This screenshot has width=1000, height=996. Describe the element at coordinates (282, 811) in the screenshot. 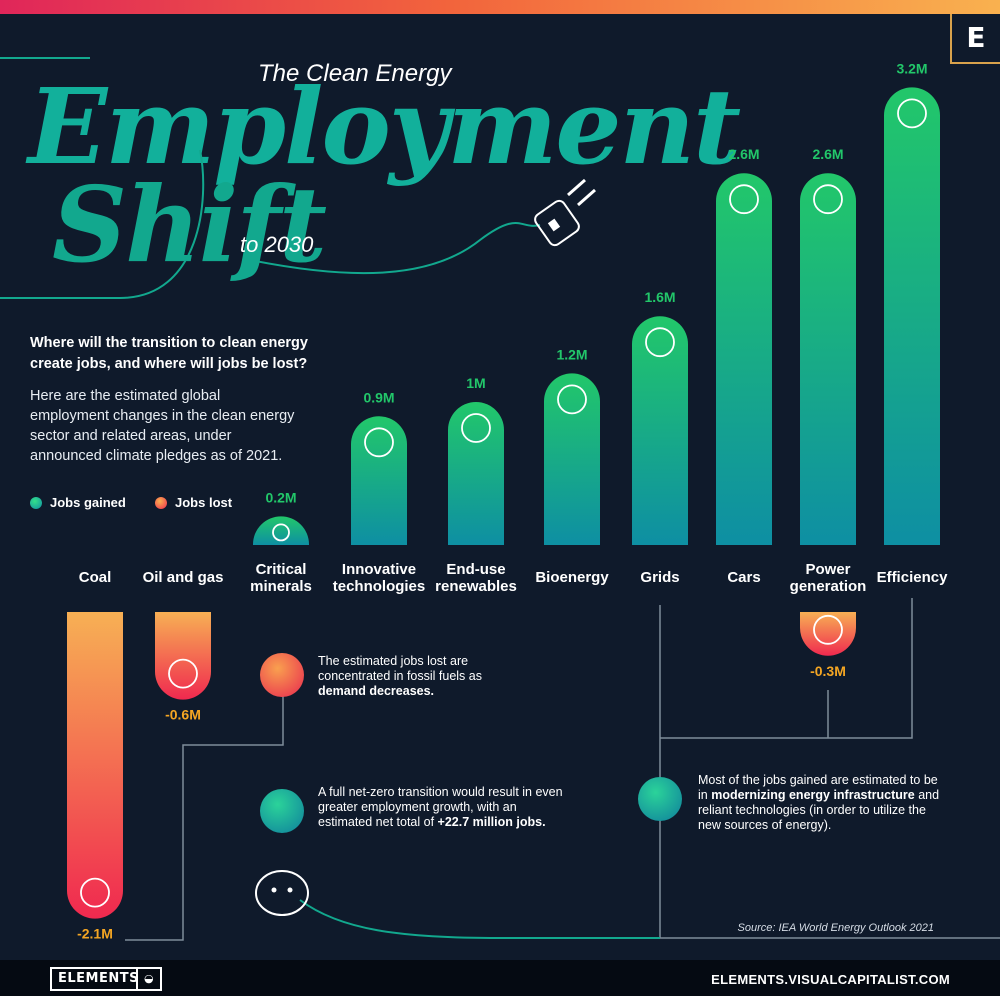

I see `worker-growth-icon` at that location.